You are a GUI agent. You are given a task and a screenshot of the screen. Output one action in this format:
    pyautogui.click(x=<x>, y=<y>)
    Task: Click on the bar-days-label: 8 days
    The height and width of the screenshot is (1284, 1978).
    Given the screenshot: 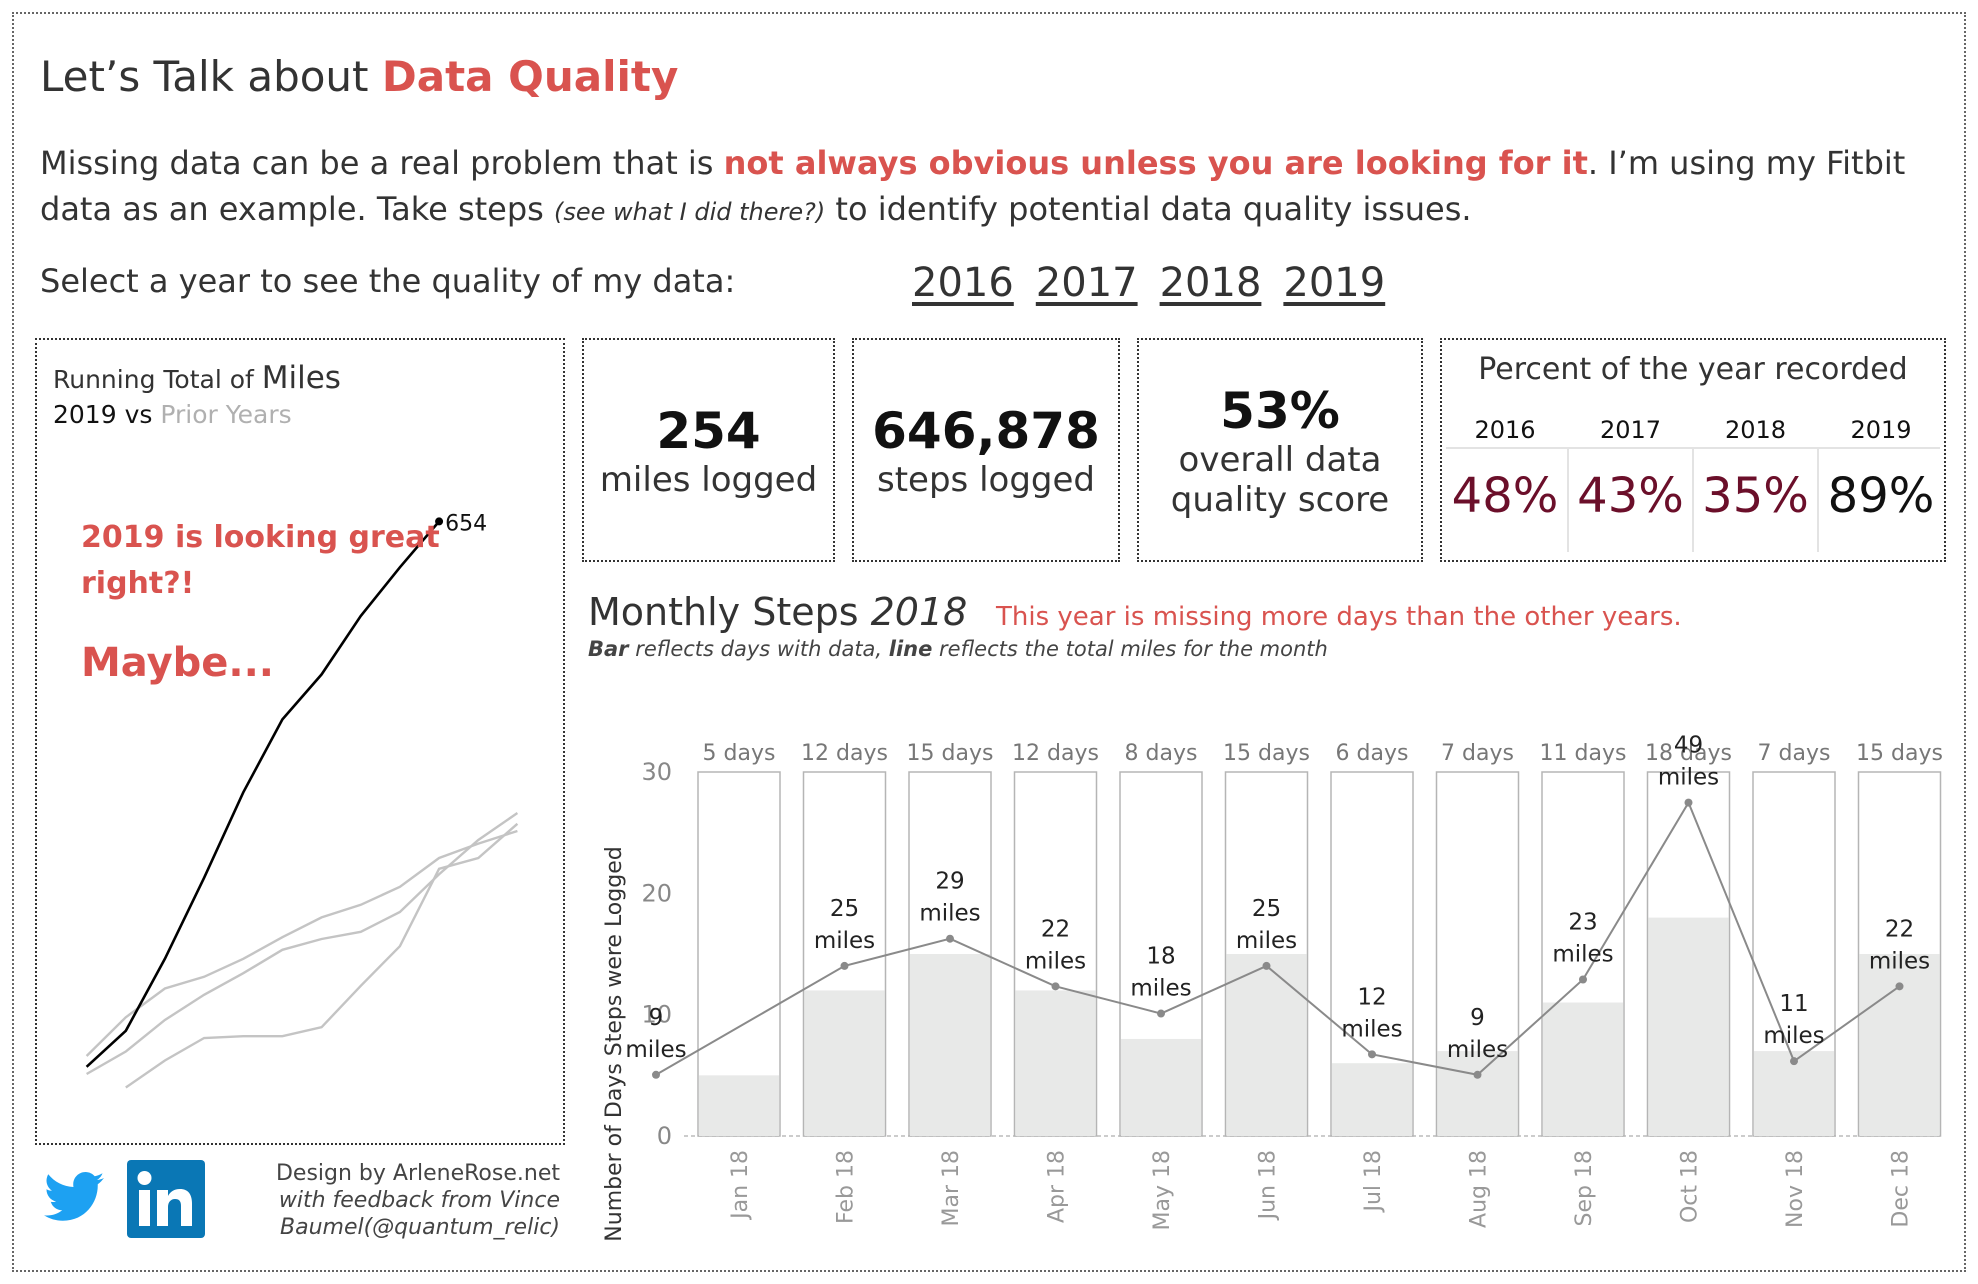 What is the action you would take?
    pyautogui.click(x=1161, y=753)
    